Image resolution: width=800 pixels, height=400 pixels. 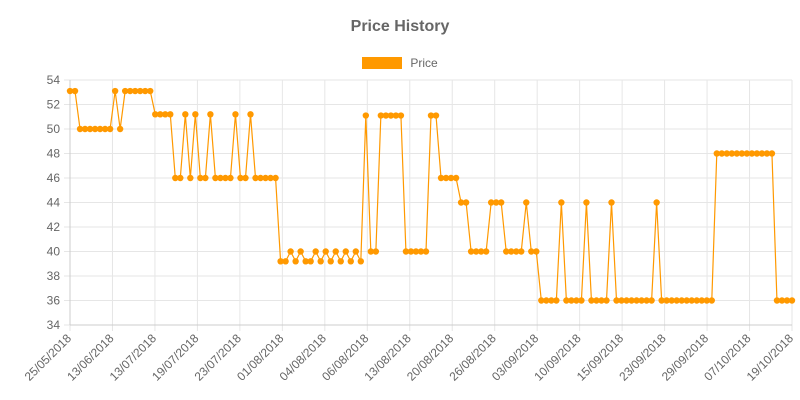 What do you see at coordinates (54, 154) in the screenshot?
I see `y-tick-label: 48` at bounding box center [54, 154].